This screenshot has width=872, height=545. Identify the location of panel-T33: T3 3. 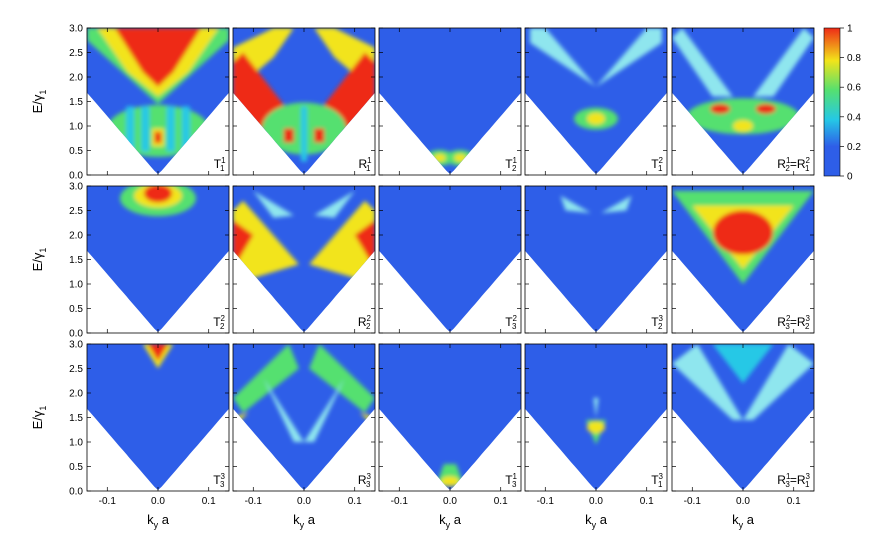
(158, 417).